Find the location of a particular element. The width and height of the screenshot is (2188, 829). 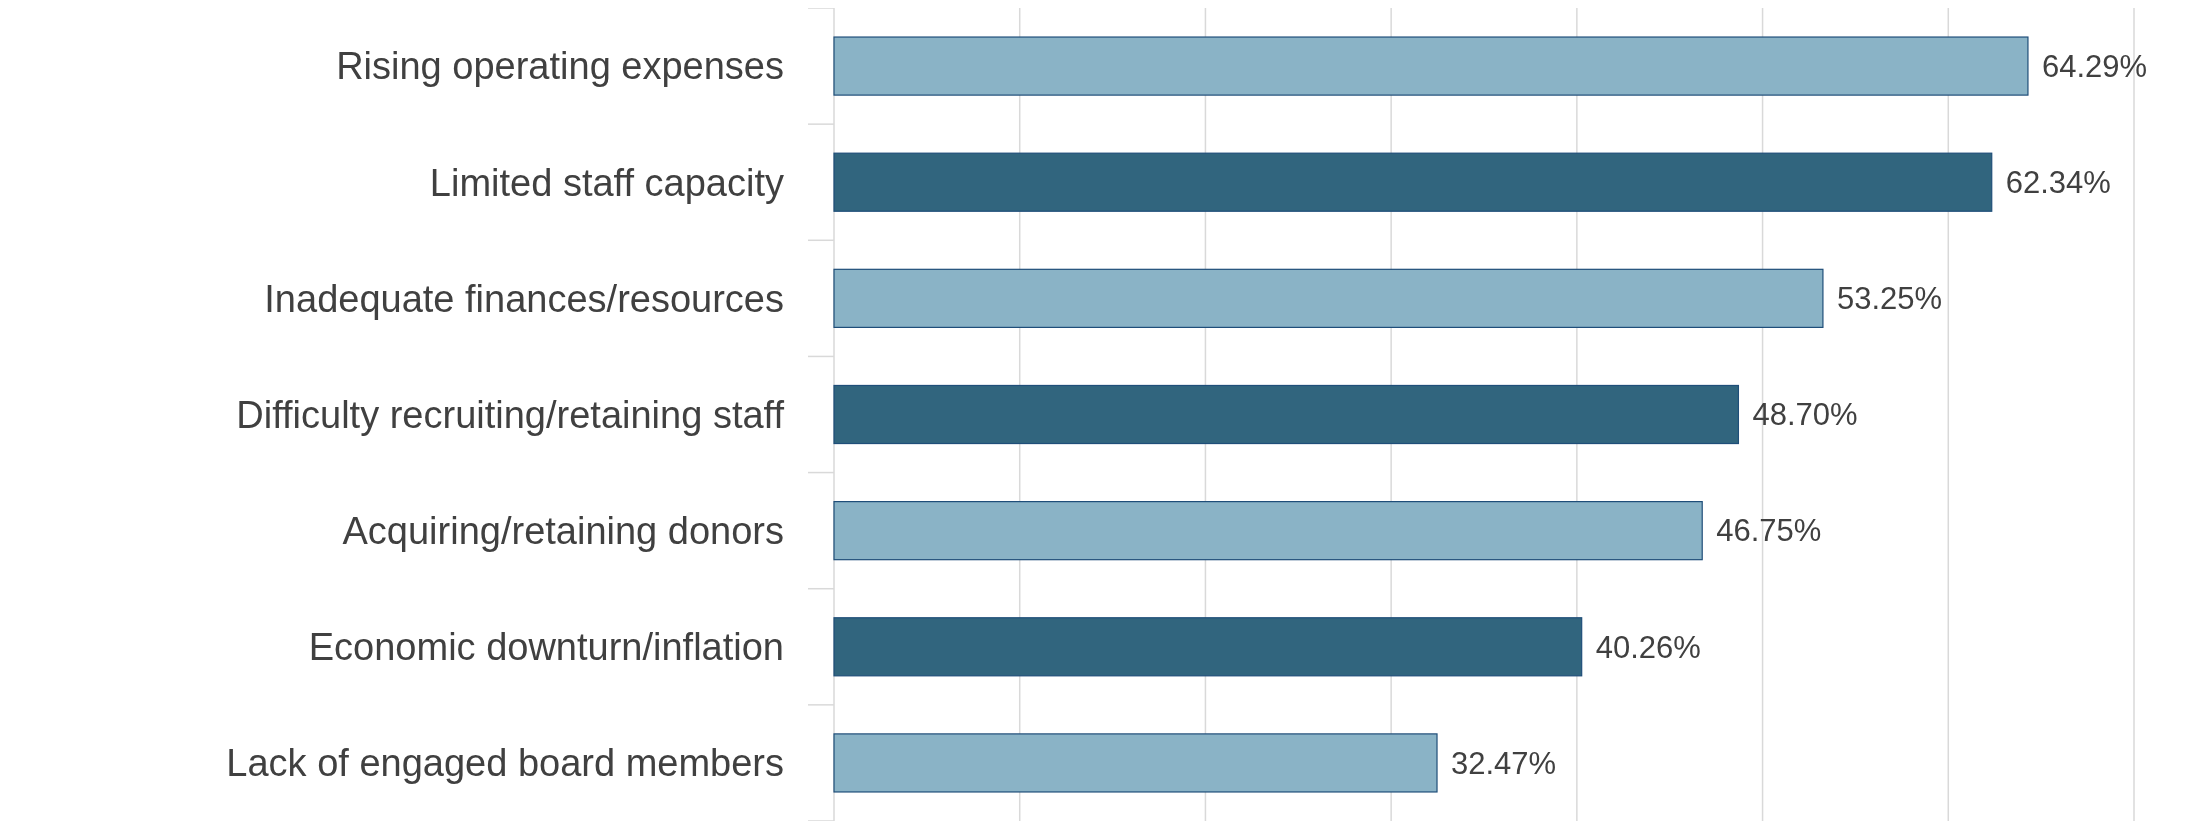

data-label: 32.47% is located at coordinates (1504, 763).